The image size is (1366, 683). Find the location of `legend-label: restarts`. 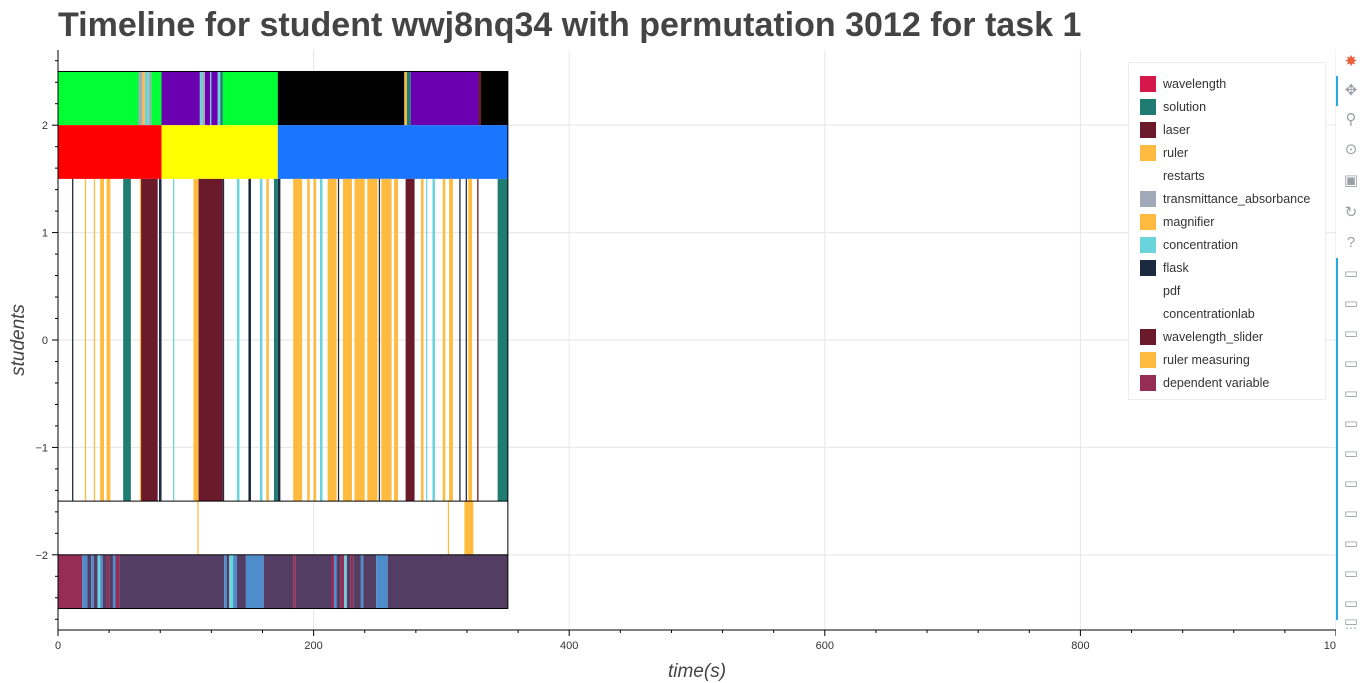

legend-label: restarts is located at coordinates (1184, 176).